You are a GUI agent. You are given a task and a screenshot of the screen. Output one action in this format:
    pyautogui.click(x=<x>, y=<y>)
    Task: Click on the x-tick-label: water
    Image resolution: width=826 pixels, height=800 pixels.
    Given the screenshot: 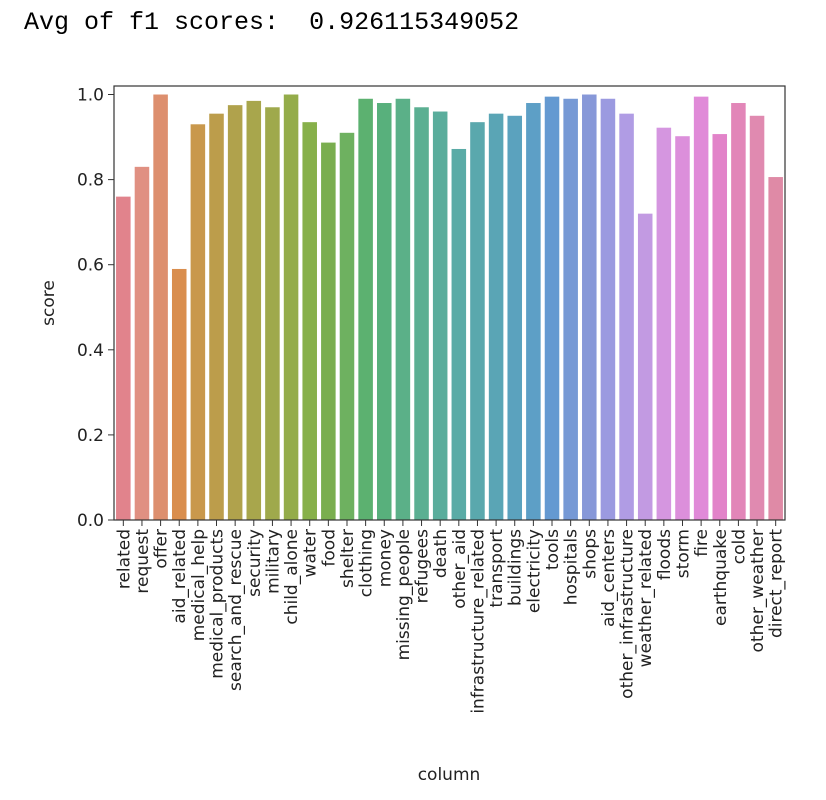 What is the action you would take?
    pyautogui.click(x=311, y=553)
    